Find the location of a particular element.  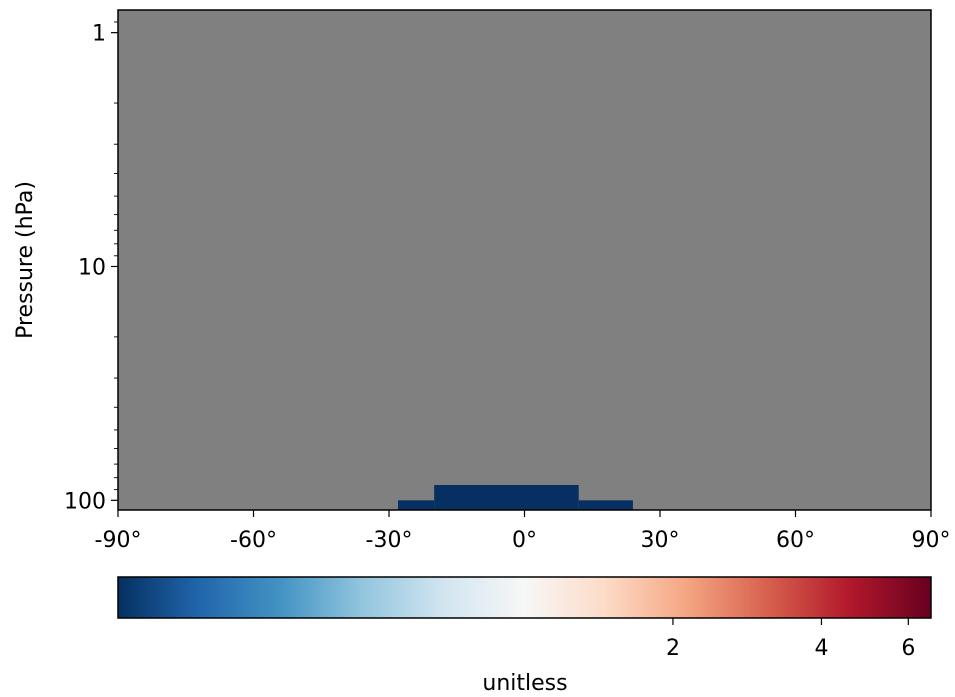

colorbar-tick-label: 6 is located at coordinates (908, 648).